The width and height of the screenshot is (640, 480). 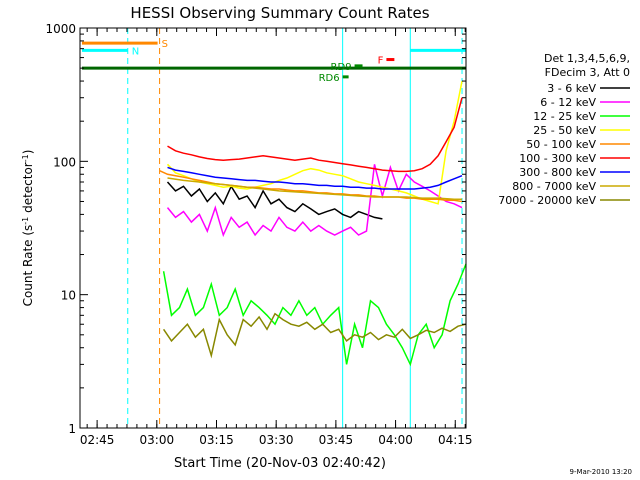 I want to click on y-axis-label-main: Count Rate (s, so click(x=28, y=266).